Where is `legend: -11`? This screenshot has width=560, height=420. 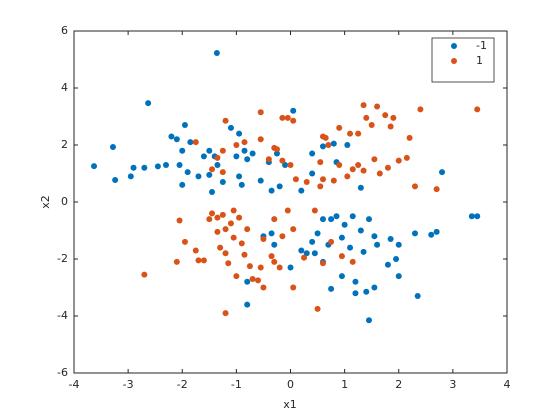
legend: -11 is located at coordinates (463, 60).